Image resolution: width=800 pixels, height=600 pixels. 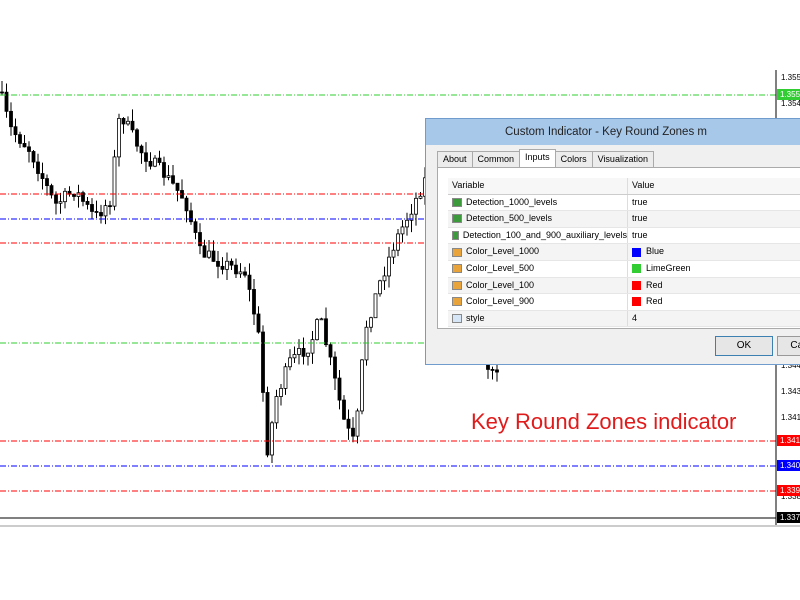 I want to click on table-row: style 4, so click(x=624, y=319).